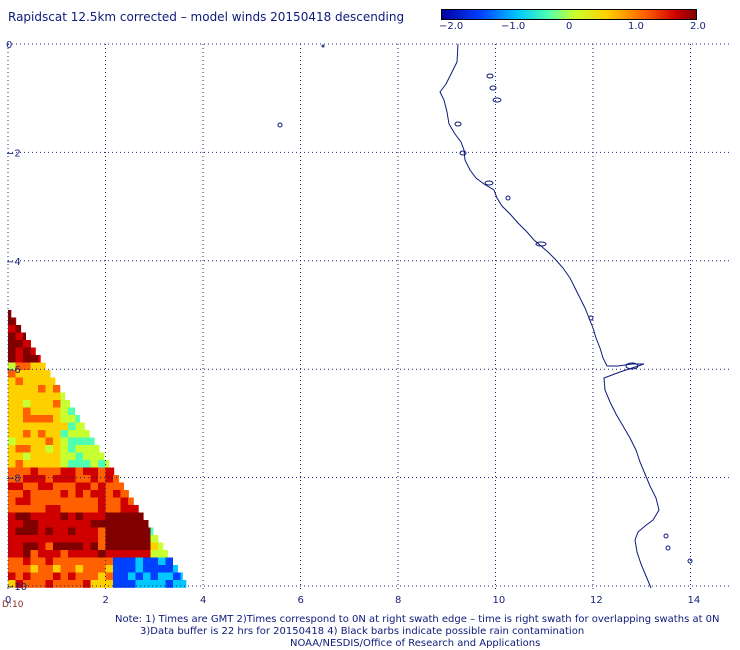  What do you see at coordinates (13, 605) in the screenshot?
I see `time-label: D:10` at bounding box center [13, 605].